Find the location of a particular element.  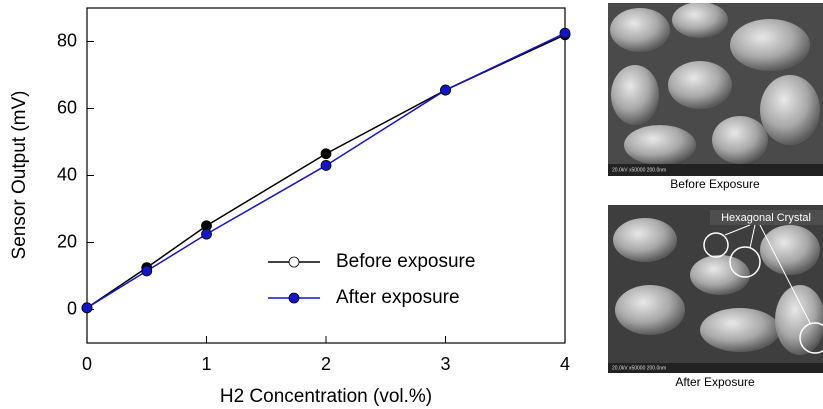

x-tick-label: 4 is located at coordinates (565, 364).